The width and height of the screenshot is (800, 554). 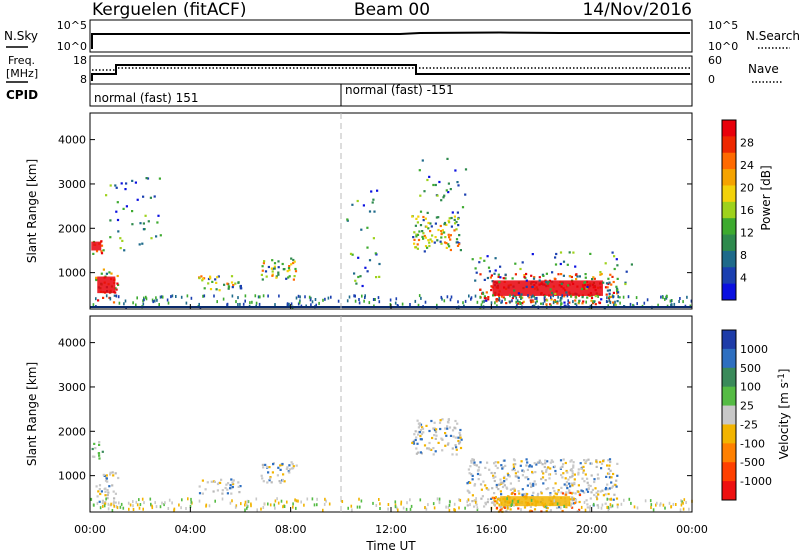 What do you see at coordinates (729, 377) in the screenshot?
I see `colorbar-swatch` at bounding box center [729, 377].